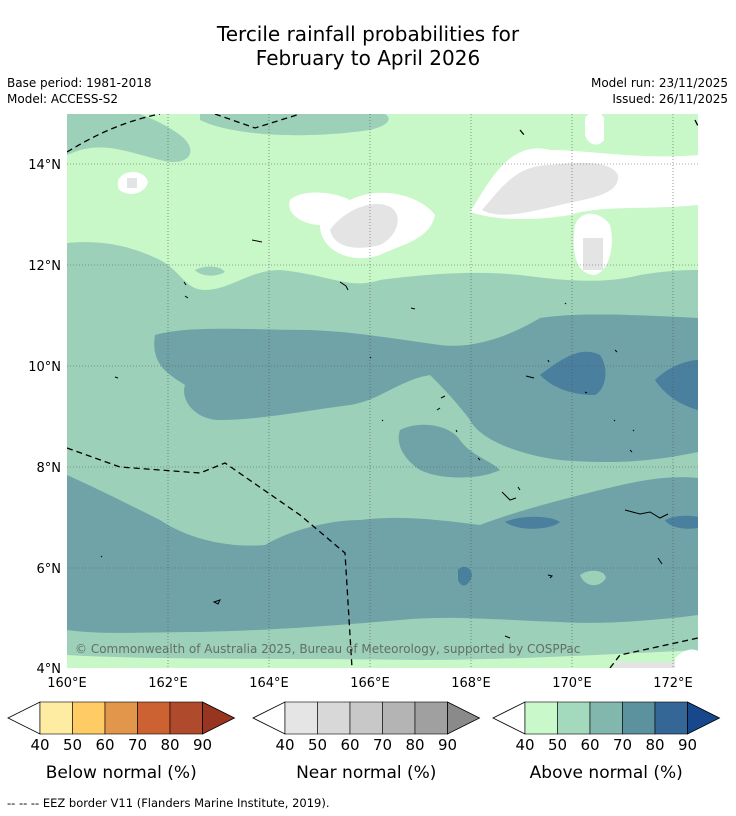  Describe the element at coordinates (686, 658) in the screenshot. I see `region-white-bottom` at that location.